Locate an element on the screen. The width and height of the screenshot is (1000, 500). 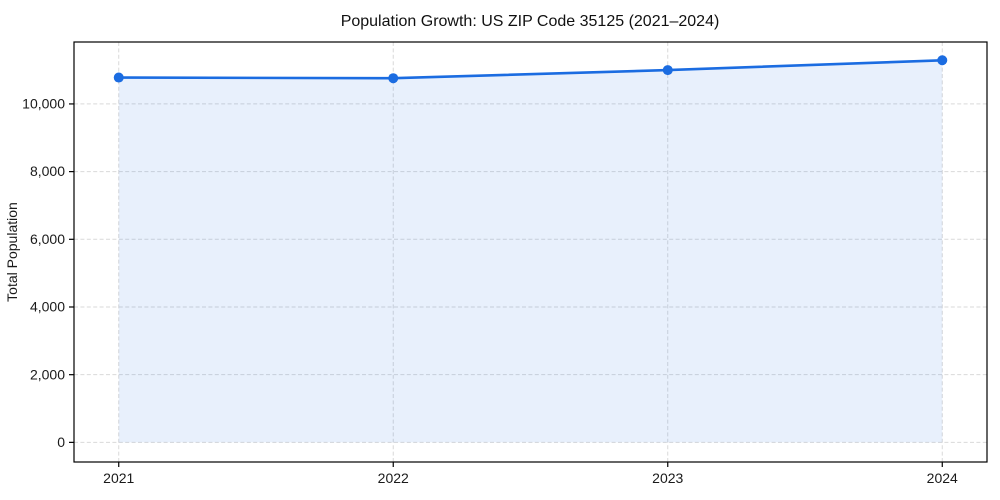
x-tick-label: 2024 is located at coordinates (942, 478).